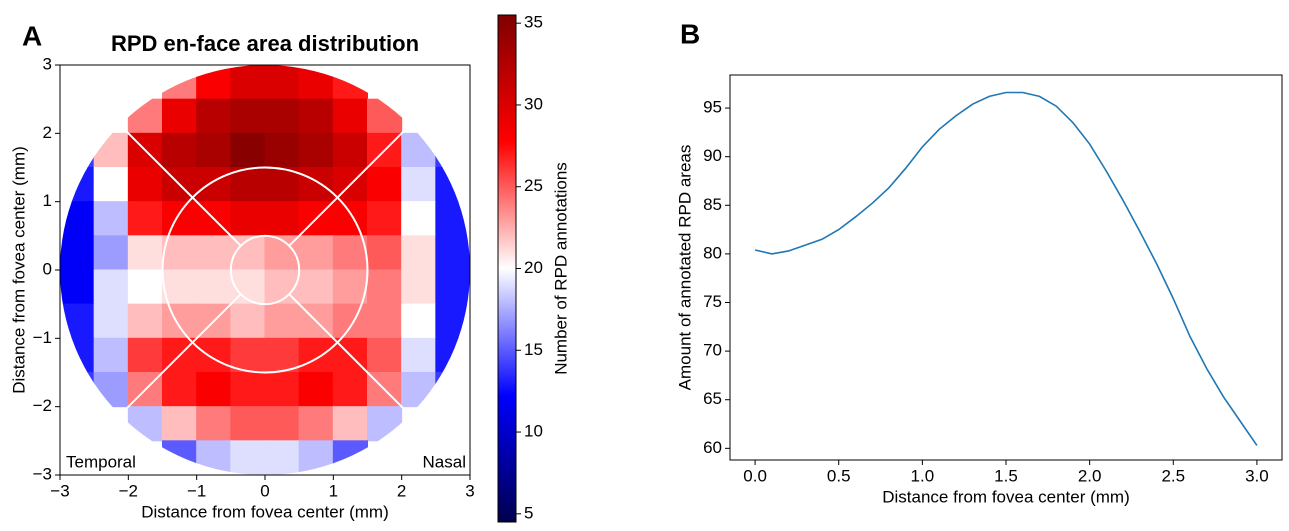 This screenshot has width=1289, height=531. Describe the element at coordinates (533, 185) in the screenshot. I see `colorbar-tick-label: 25` at that location.